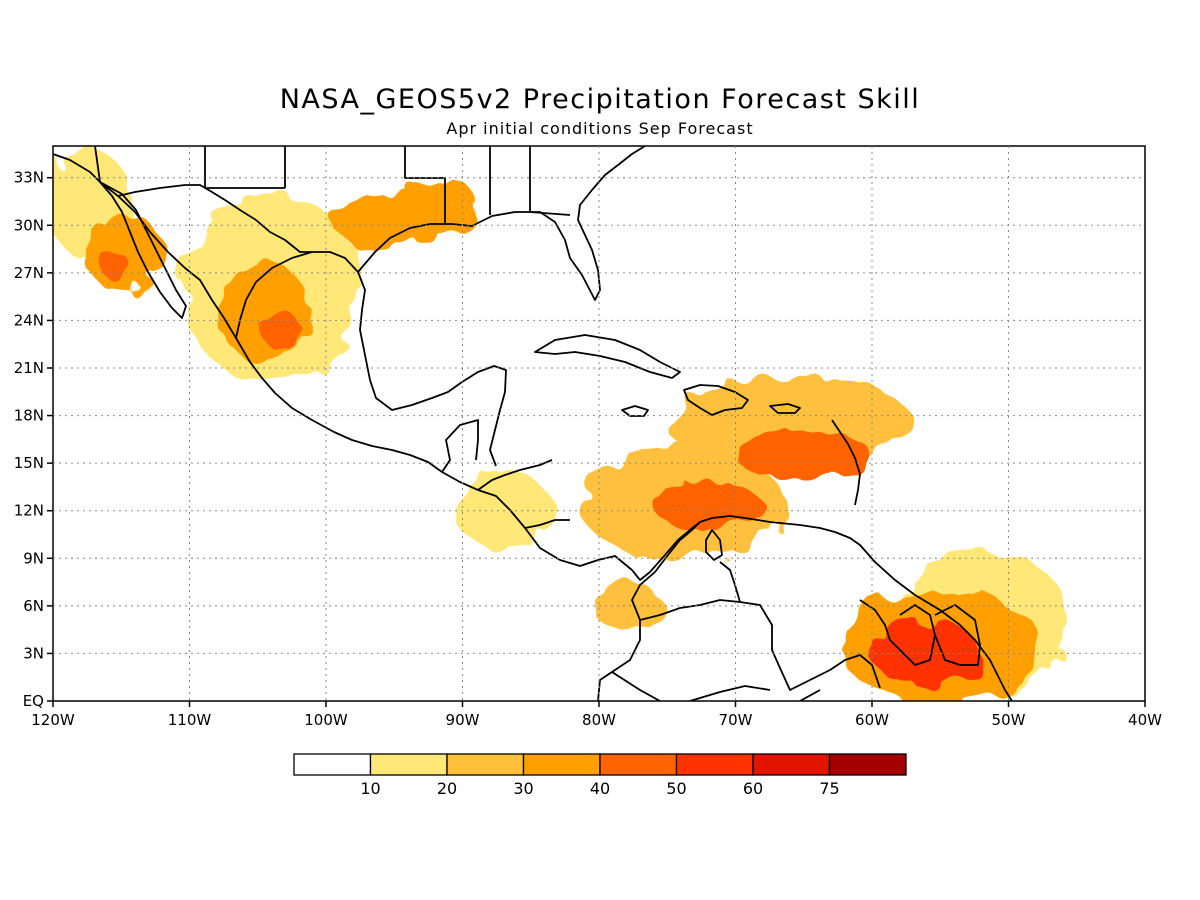  What do you see at coordinates (505, 474) in the screenshot?
I see `central-america-borders` at bounding box center [505, 474].